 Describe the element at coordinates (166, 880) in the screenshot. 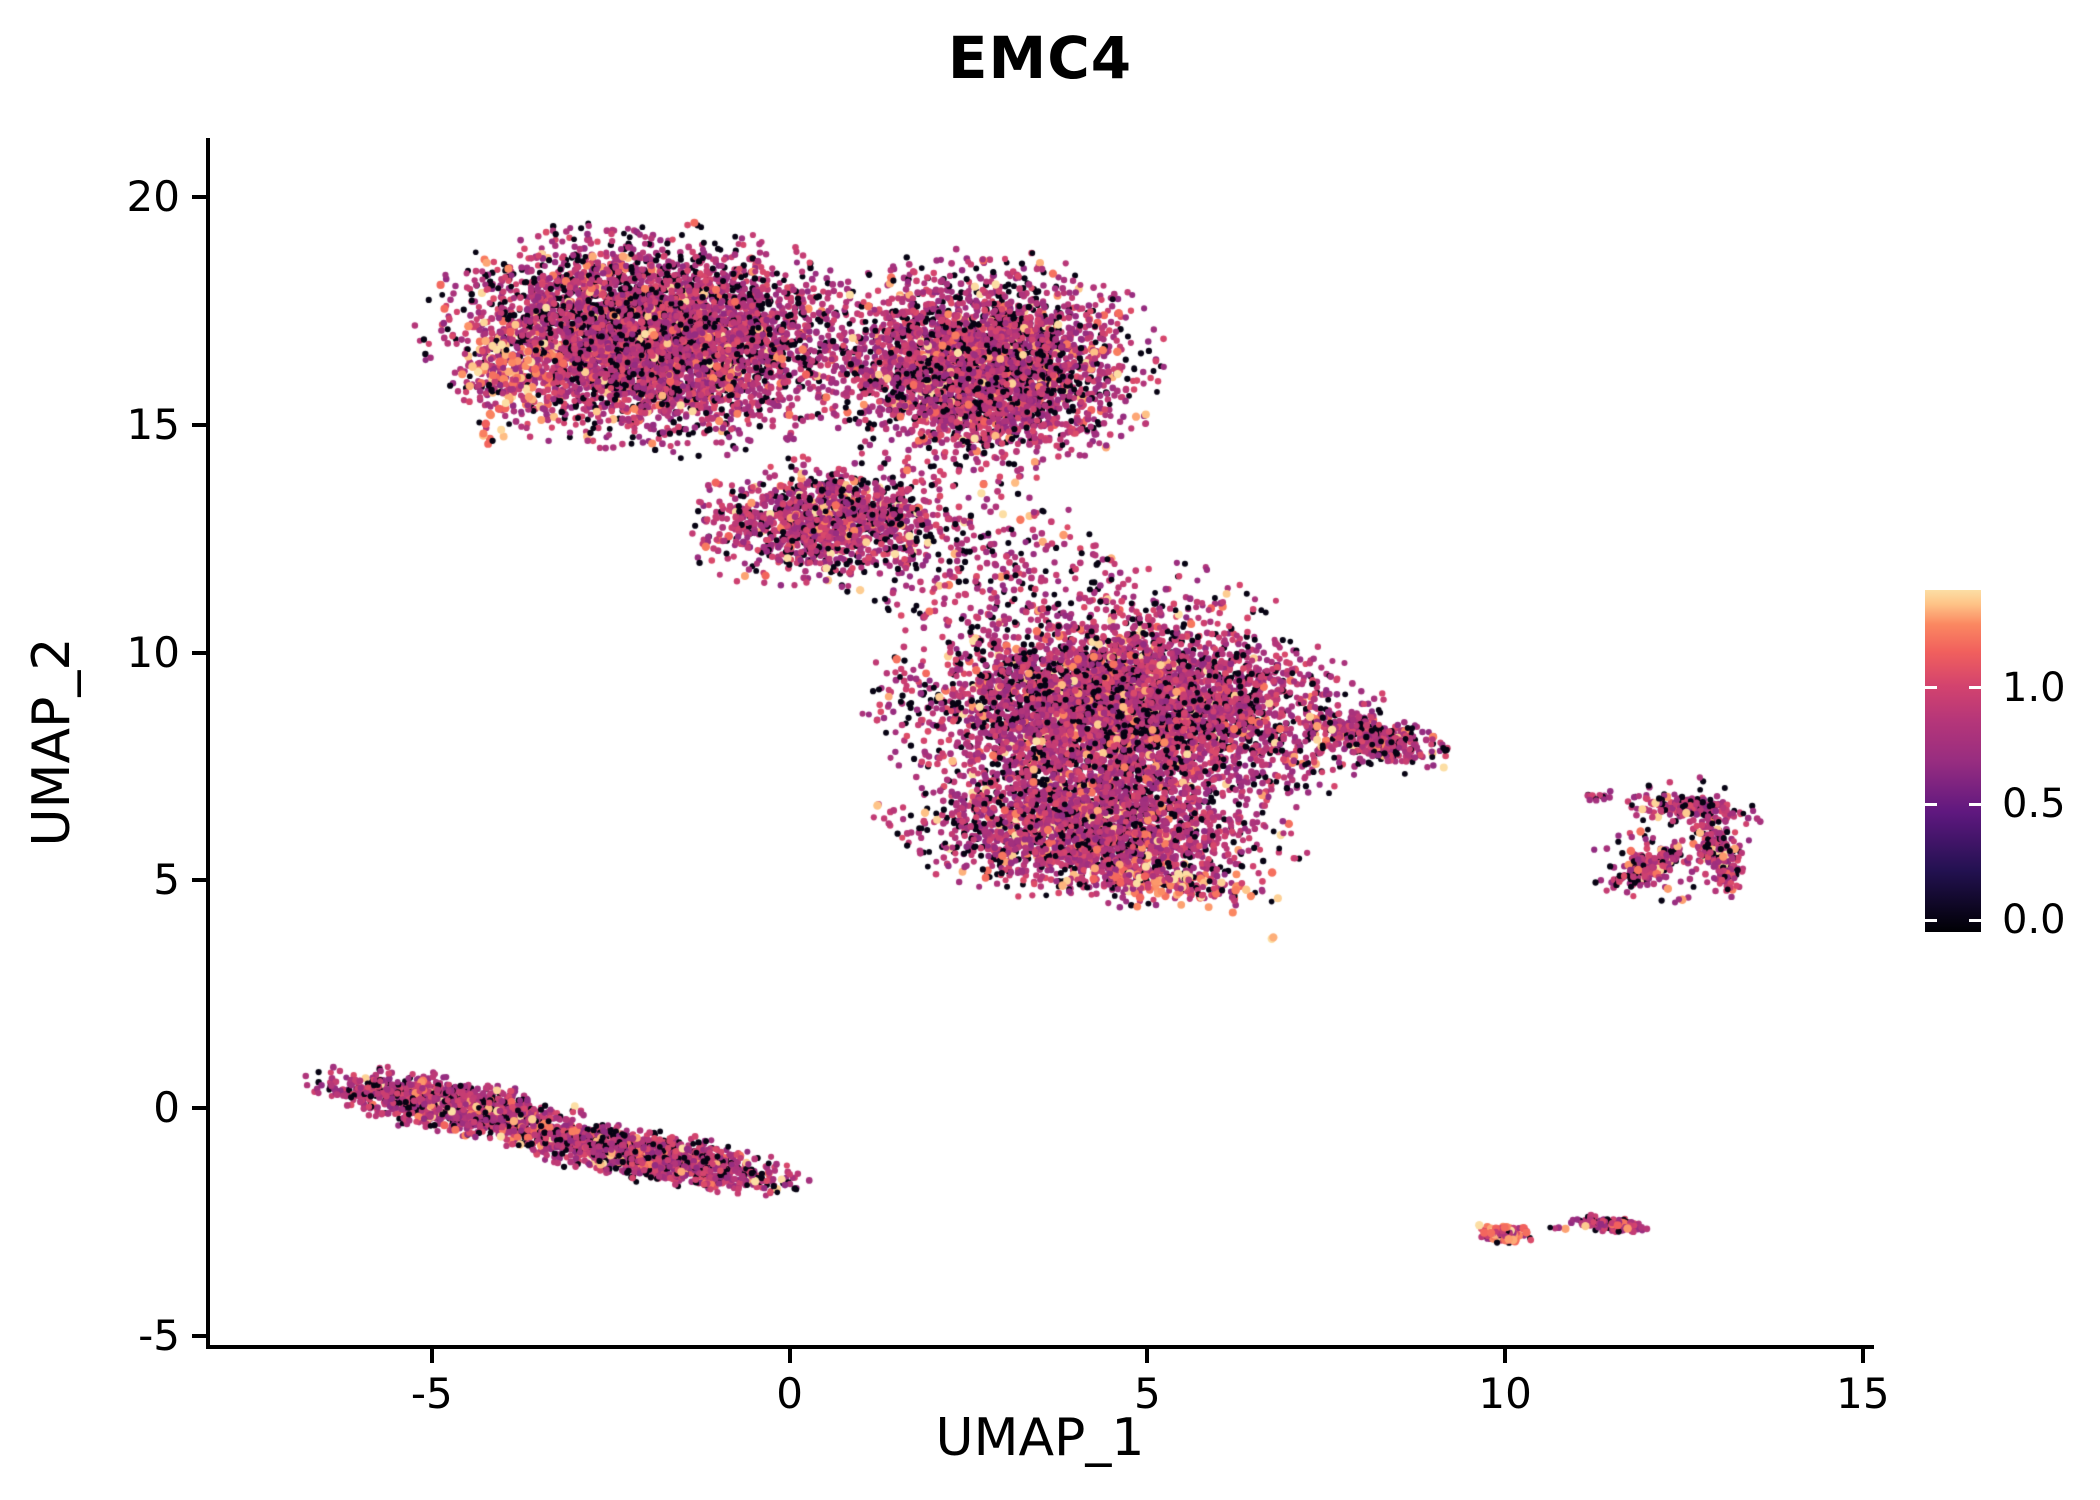

I see `y-tick-label: 5` at that location.